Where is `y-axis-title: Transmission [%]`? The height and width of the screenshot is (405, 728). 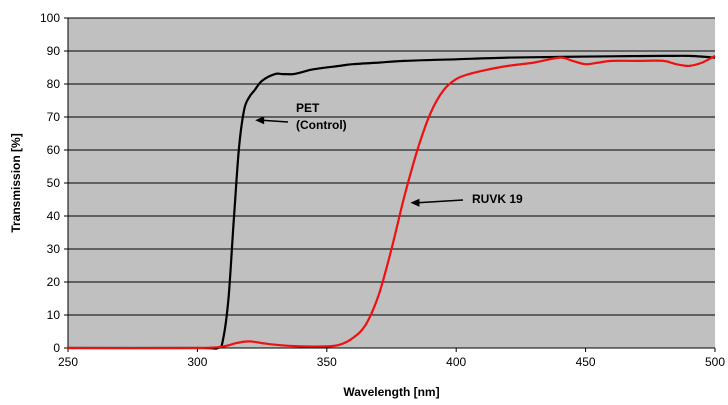 y-axis-title: Transmission [%] is located at coordinates (16, 182).